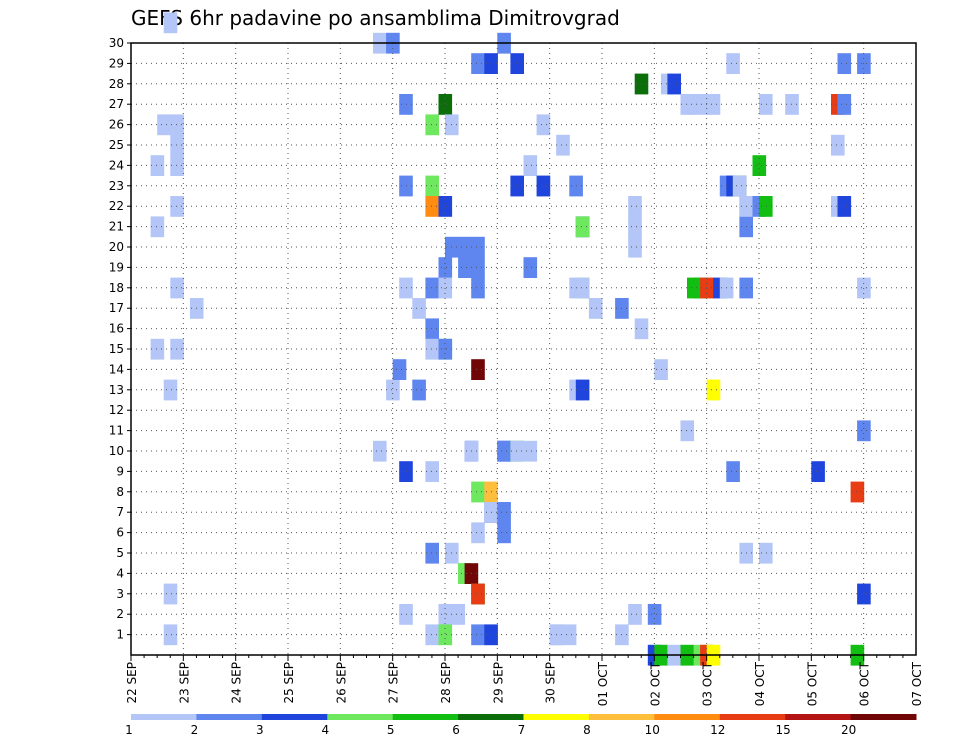  What do you see at coordinates (116, 431) in the screenshot?
I see `y-tick-label: 11` at bounding box center [116, 431].